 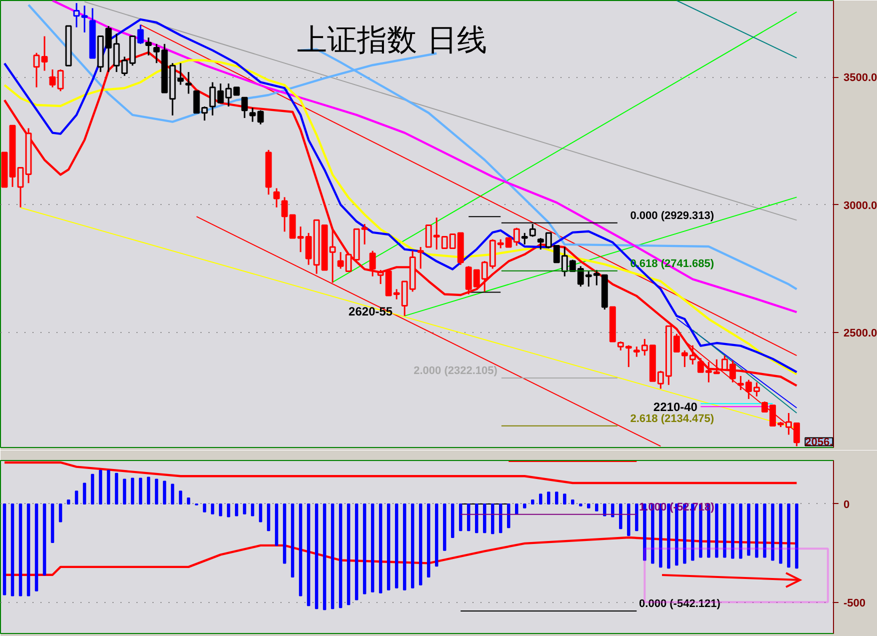 What do you see at coordinates (680, 604) in the screenshot?
I see `ref-line-label: 0.000 (-542.121)` at bounding box center [680, 604].